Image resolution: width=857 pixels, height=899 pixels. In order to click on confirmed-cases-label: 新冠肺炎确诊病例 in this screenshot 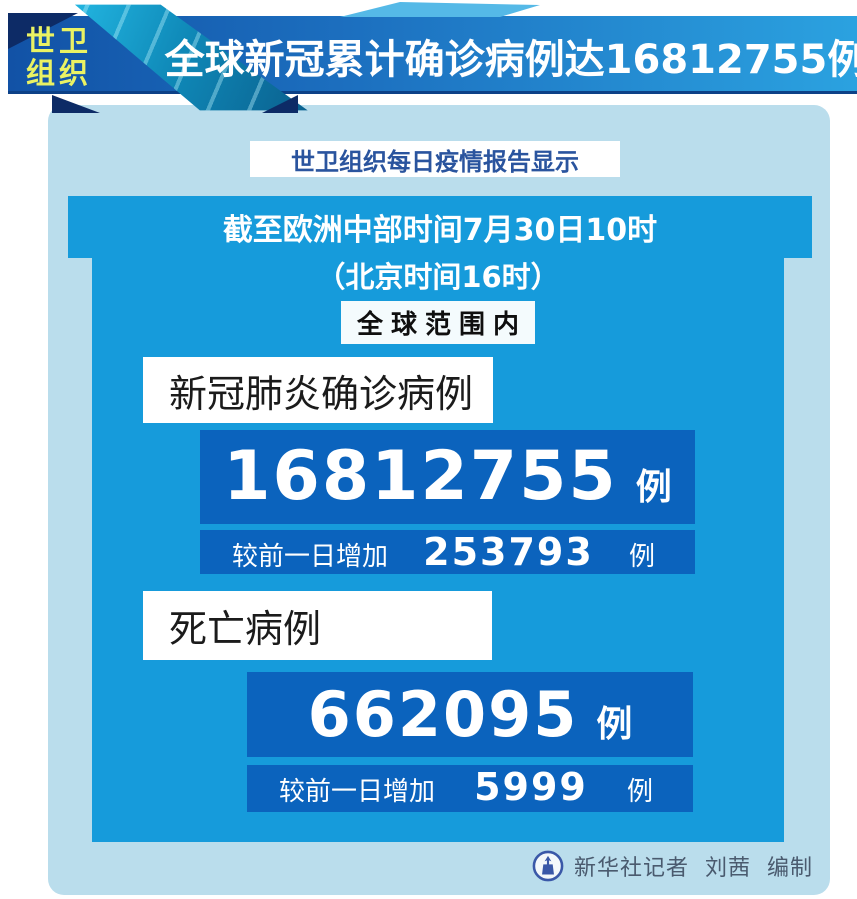, I will do `click(318, 390)`.